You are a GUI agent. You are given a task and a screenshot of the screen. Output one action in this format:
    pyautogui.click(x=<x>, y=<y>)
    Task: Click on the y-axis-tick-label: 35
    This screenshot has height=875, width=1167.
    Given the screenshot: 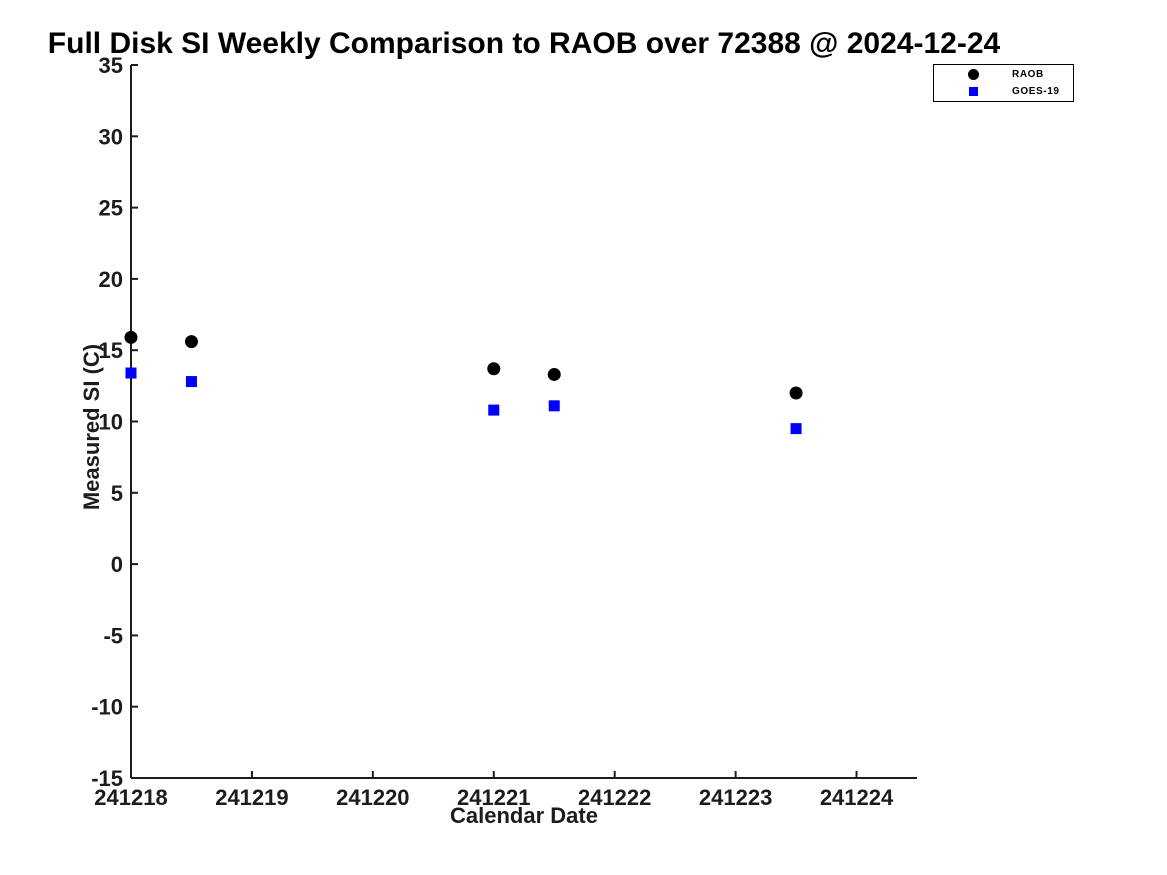 What is the action you would take?
    pyautogui.click(x=111, y=65)
    